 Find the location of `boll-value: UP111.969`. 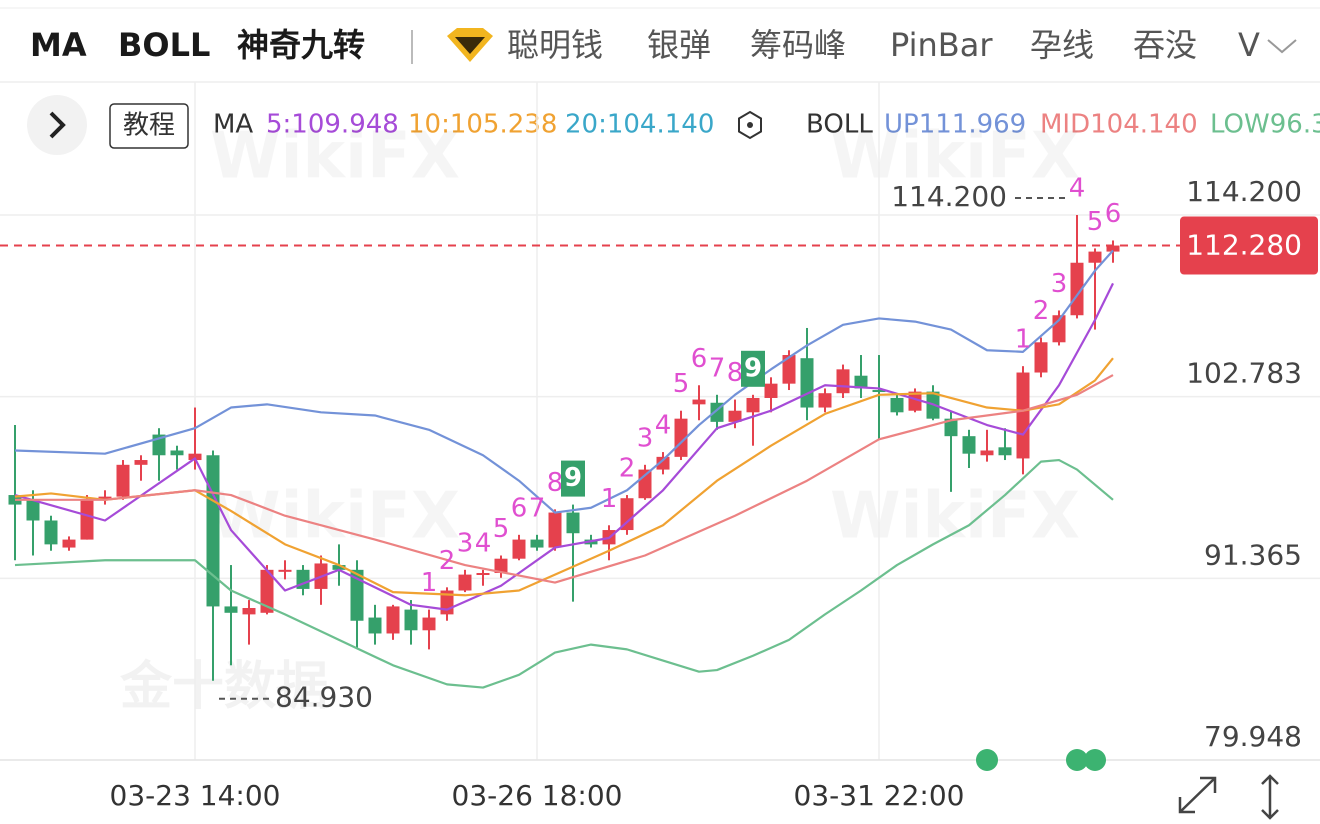

boll-value: UP111.969 is located at coordinates (955, 125).